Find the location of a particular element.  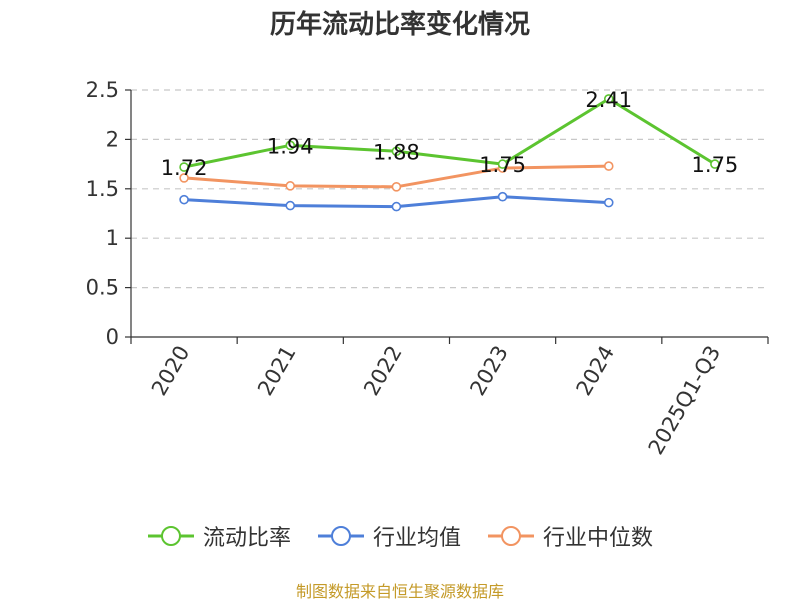

y-tick-label: 0 is located at coordinates (112, 337).